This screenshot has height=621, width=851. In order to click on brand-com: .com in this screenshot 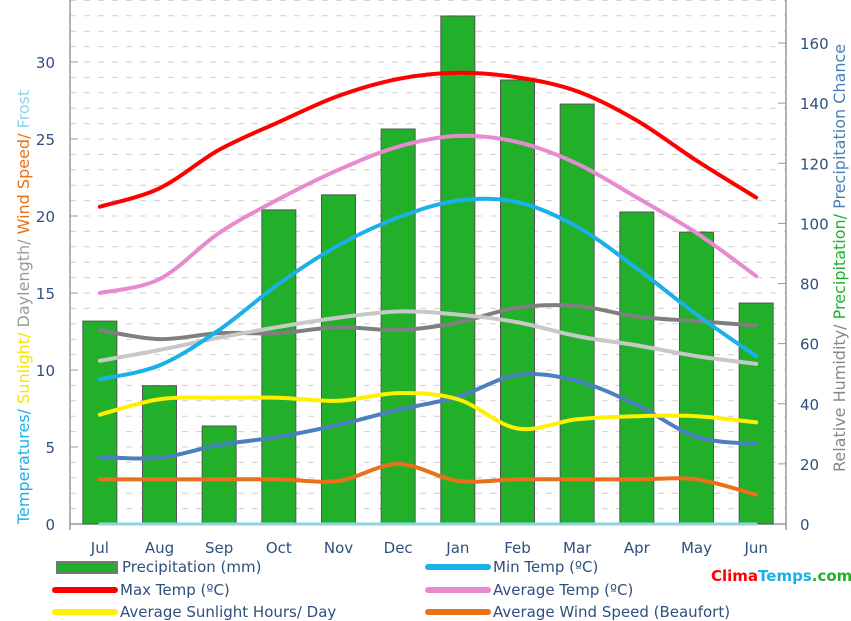, I will do `click(831, 576)`.